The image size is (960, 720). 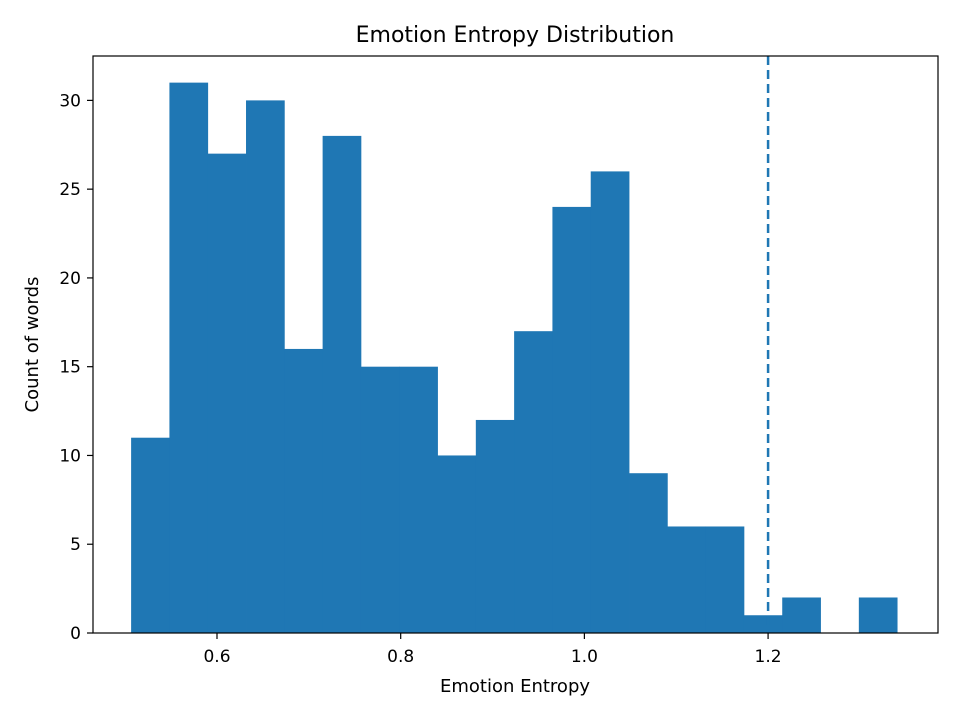 What do you see at coordinates (515, 35) in the screenshot?
I see `chart-title: Emotion Entropy Distribution` at bounding box center [515, 35].